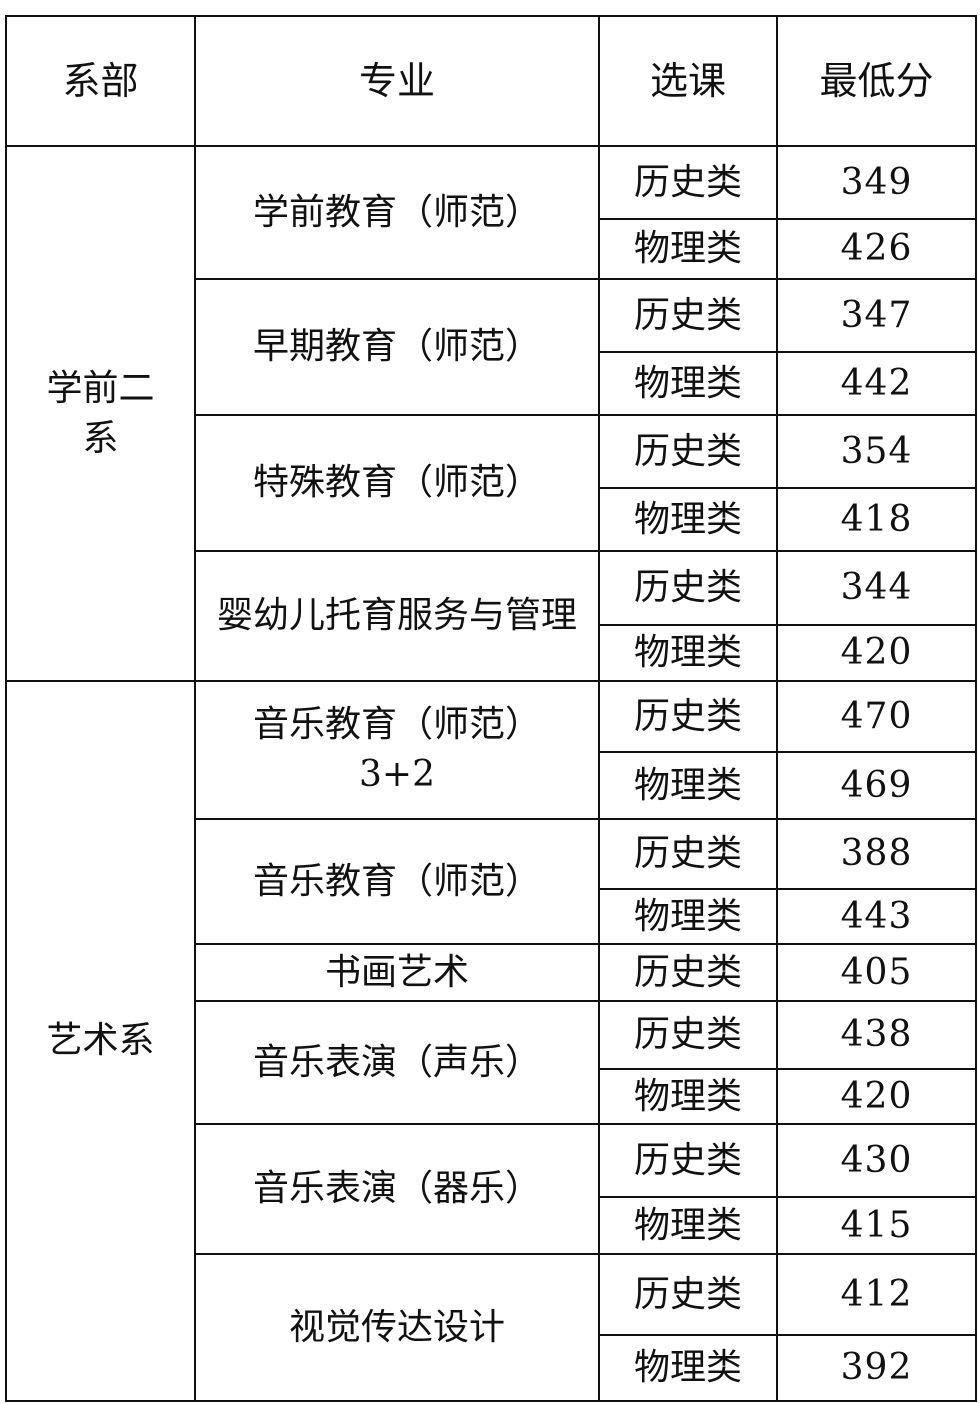  What do you see at coordinates (876, 315) in the screenshot?
I see `min-score-cell: 347` at bounding box center [876, 315].